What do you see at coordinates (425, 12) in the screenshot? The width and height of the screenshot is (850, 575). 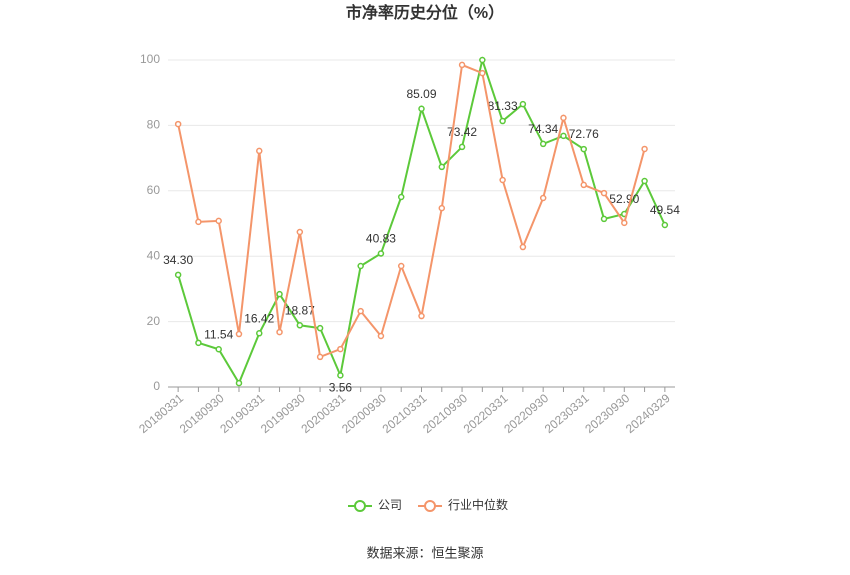 I see `chart-title: 市净率历史分位（%）` at bounding box center [425, 12].